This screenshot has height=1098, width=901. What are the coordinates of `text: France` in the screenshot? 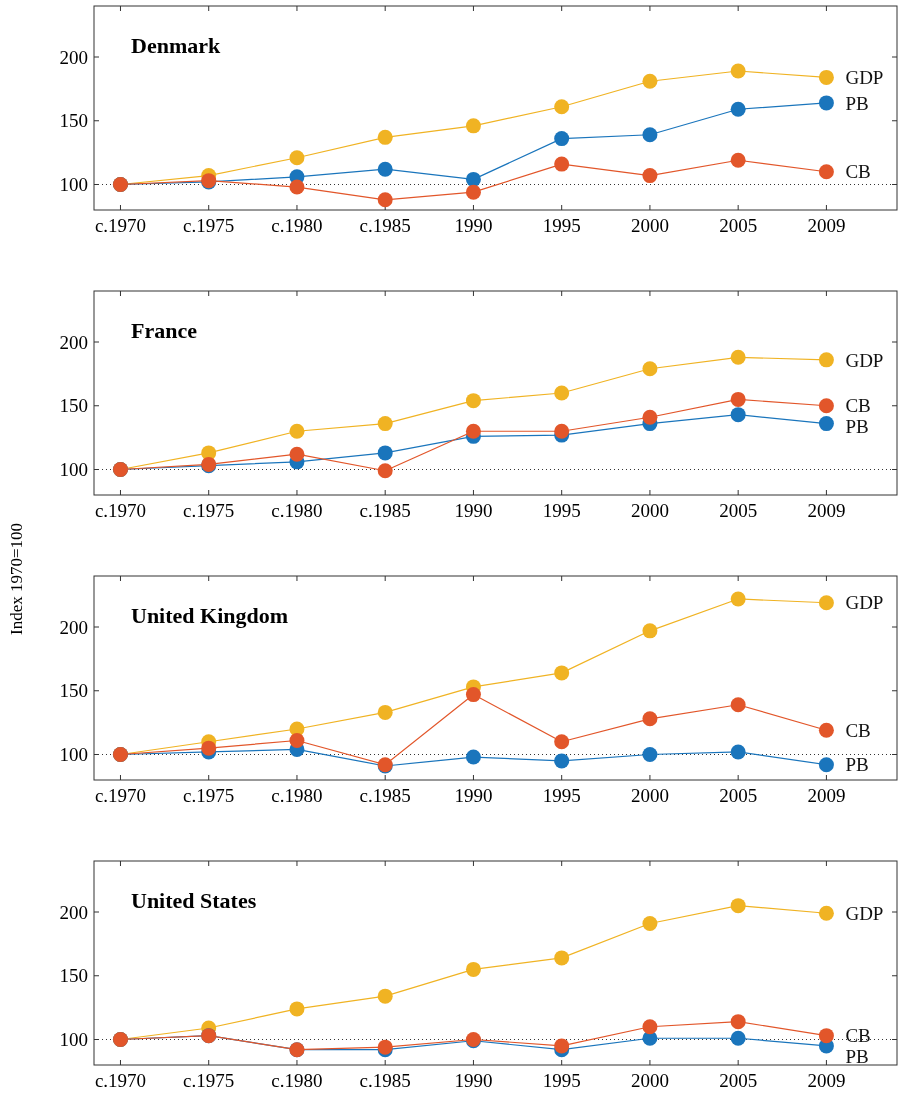 It's located at (164, 330).